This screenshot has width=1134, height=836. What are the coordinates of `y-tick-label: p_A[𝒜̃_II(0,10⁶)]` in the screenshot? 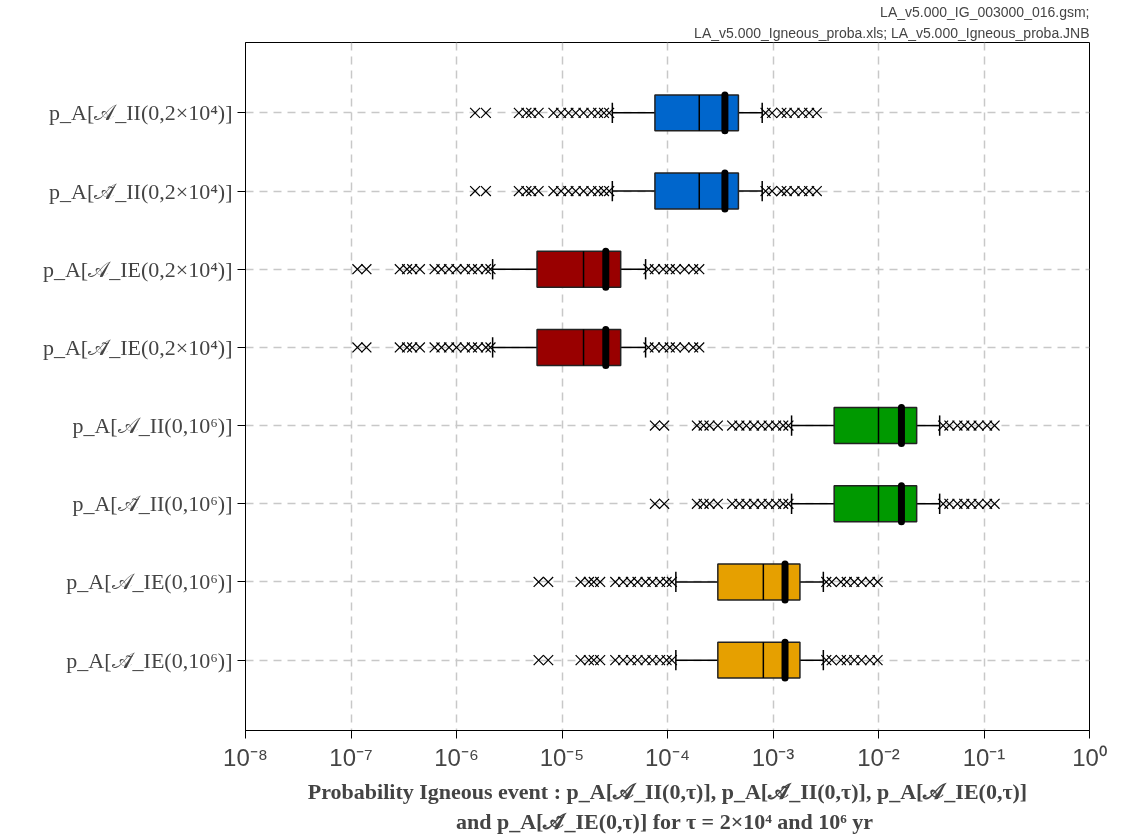 It's located at (152, 504).